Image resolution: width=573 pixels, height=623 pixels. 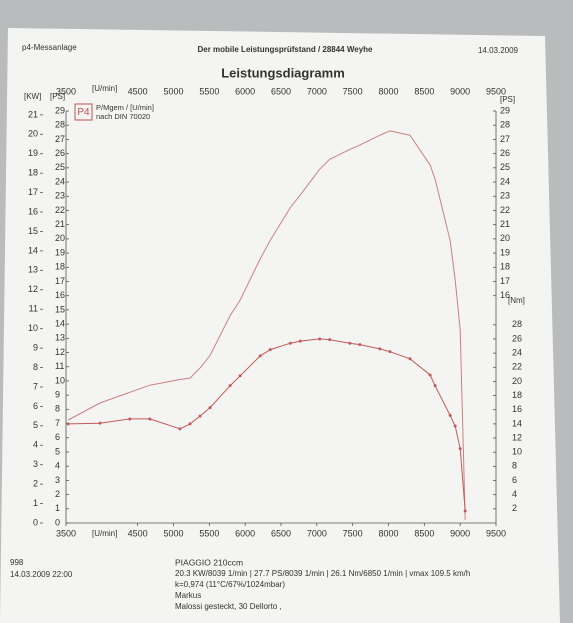 What do you see at coordinates (505, 295) in the screenshot?
I see `ps-right-tick-label: 16` at bounding box center [505, 295].